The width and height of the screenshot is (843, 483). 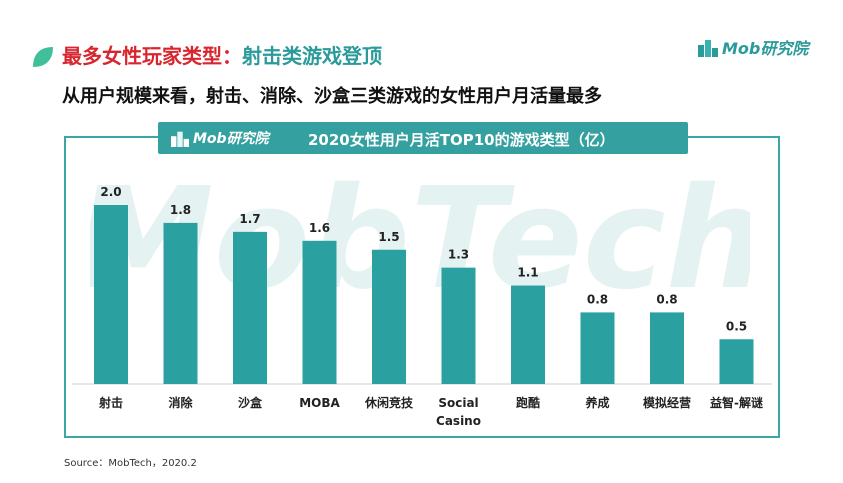 What do you see at coordinates (389, 402) in the screenshot?
I see `x-tick-label: 休闲竞技` at bounding box center [389, 402].